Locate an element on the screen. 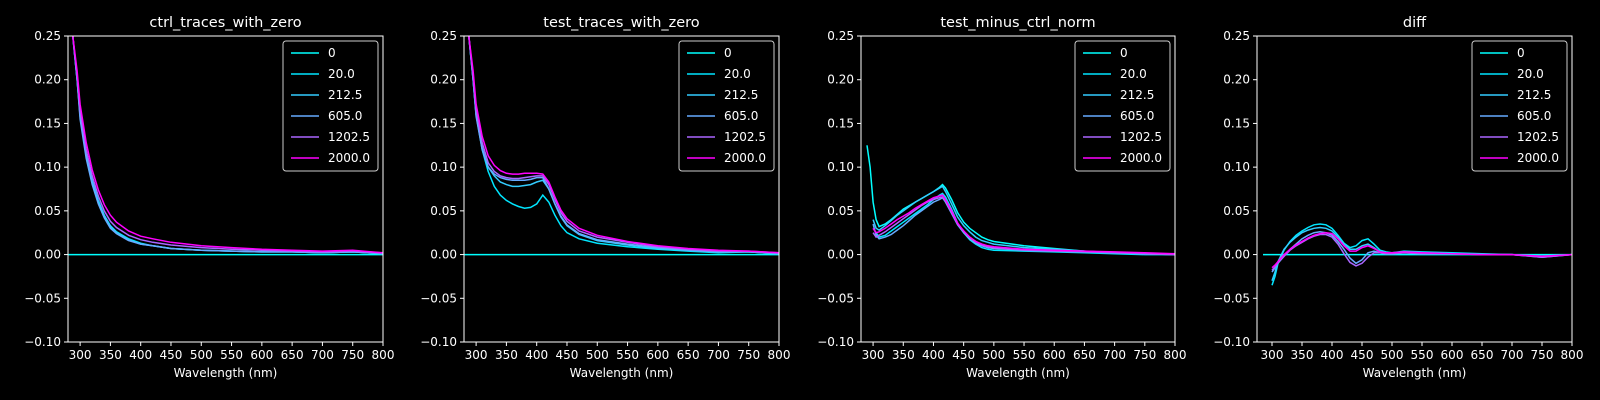 This screenshot has height=400, width=1600. series-line-212.5 is located at coordinates (1023, 220).